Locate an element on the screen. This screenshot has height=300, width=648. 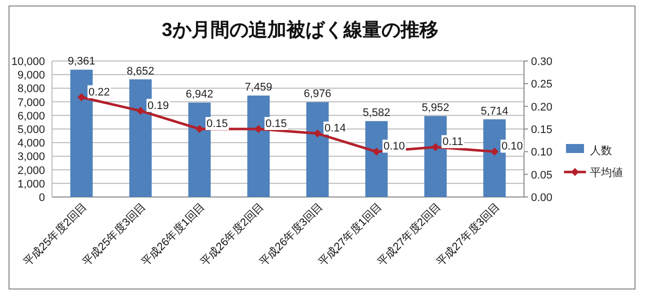
y2-tick-label: 0.10 is located at coordinates (541, 152).